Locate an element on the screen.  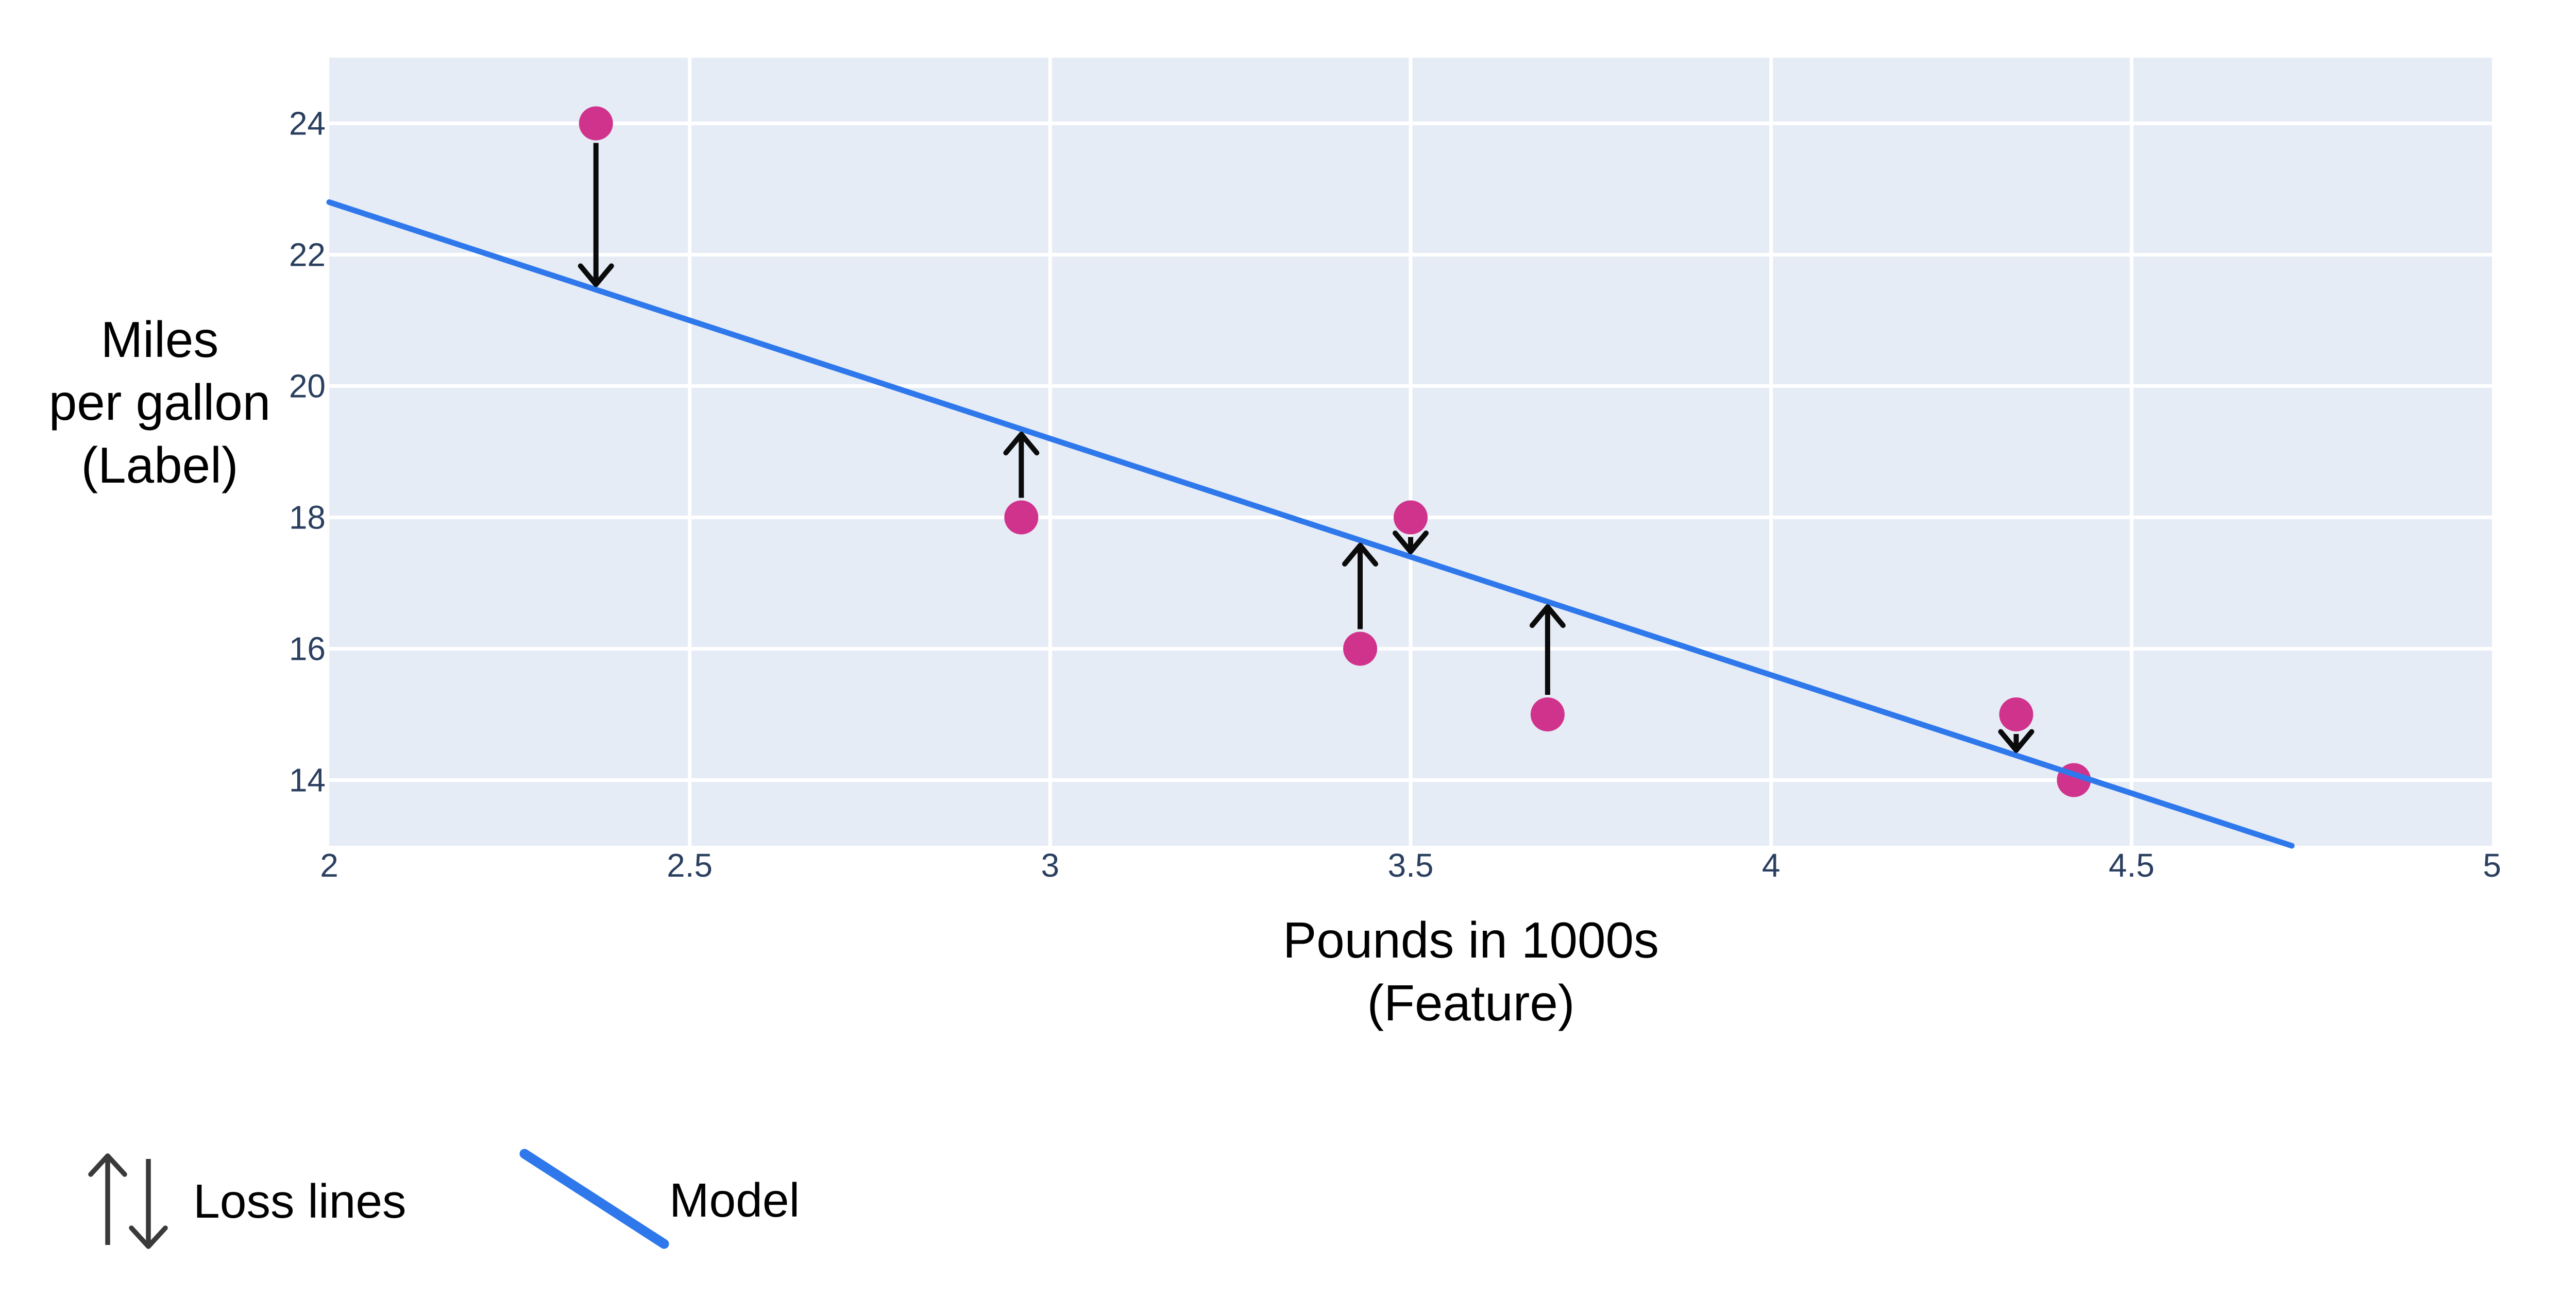
x-tick-label: 2 is located at coordinates (329, 865).